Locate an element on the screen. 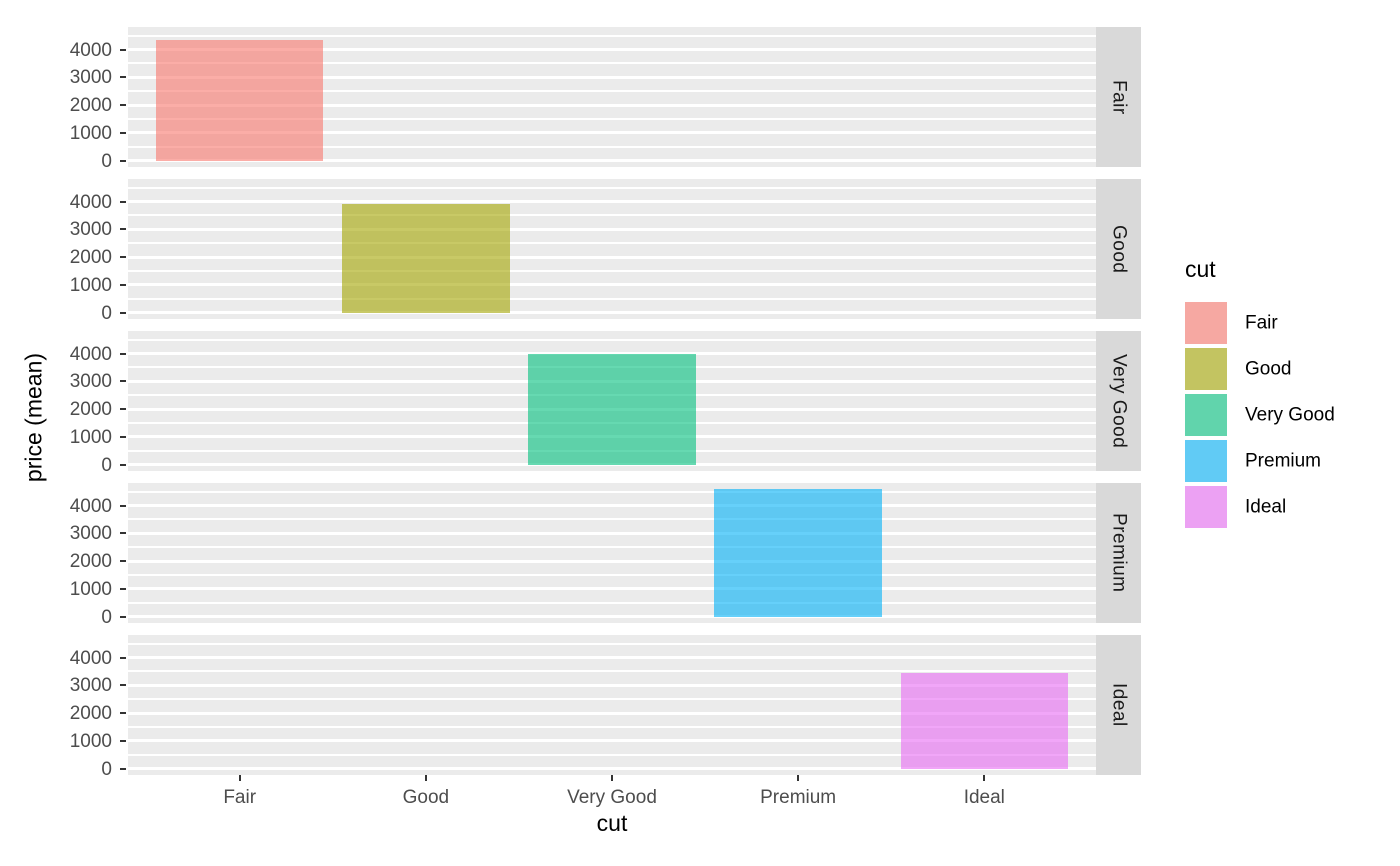 The height and width of the screenshot is (866, 1400). facet-panel-premium is located at coordinates (612, 553).